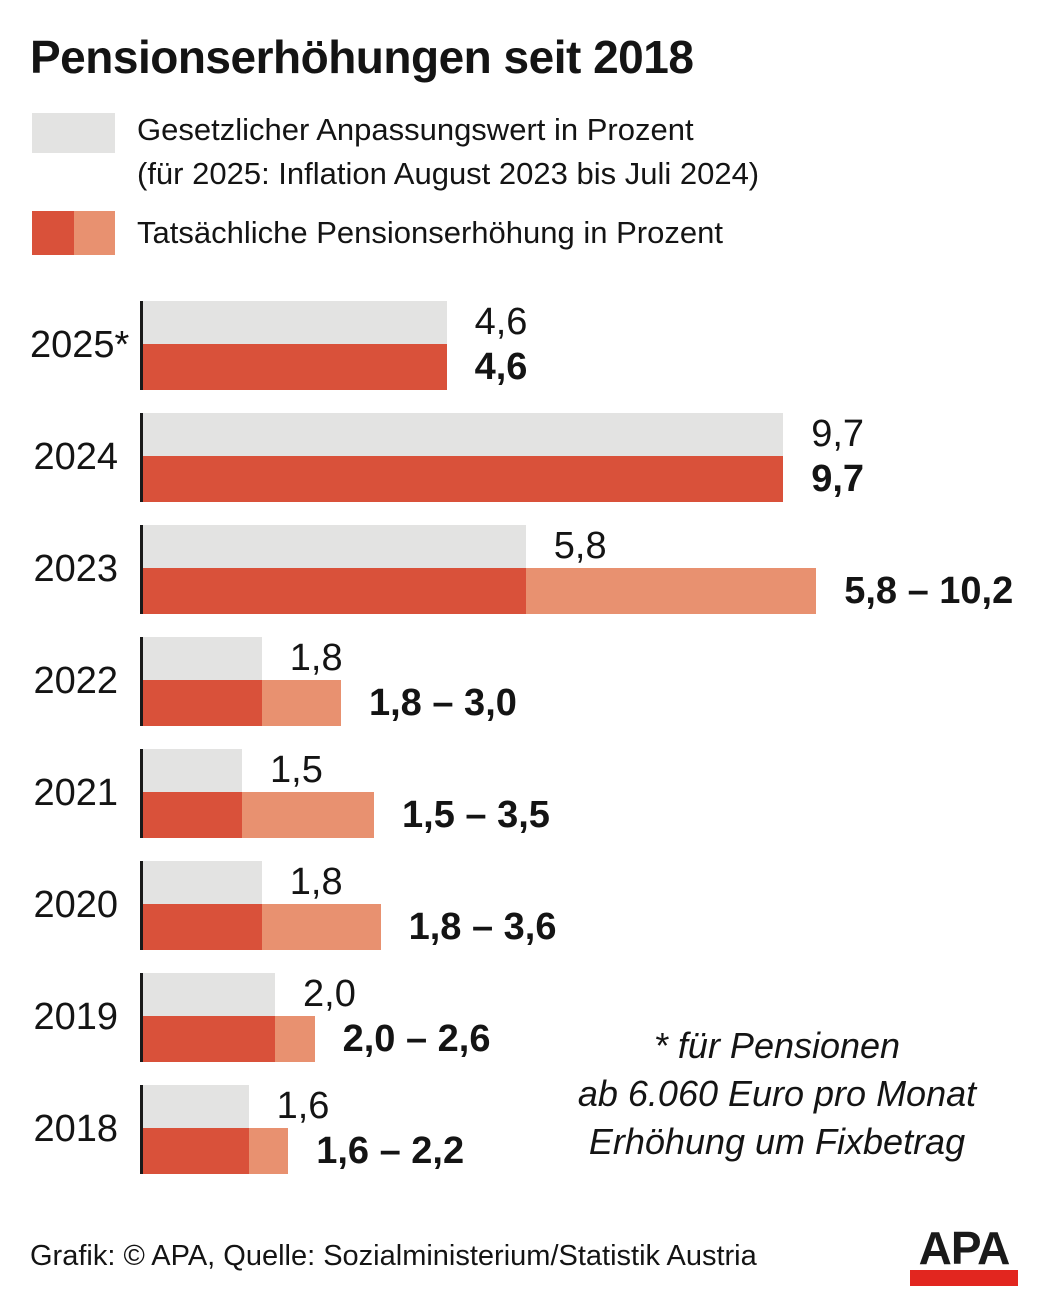 Image resolution: width=1040 pixels, height=1300 pixels. I want to click on bar-pair: 5,8 5,8 – 10,2, so click(590, 569).